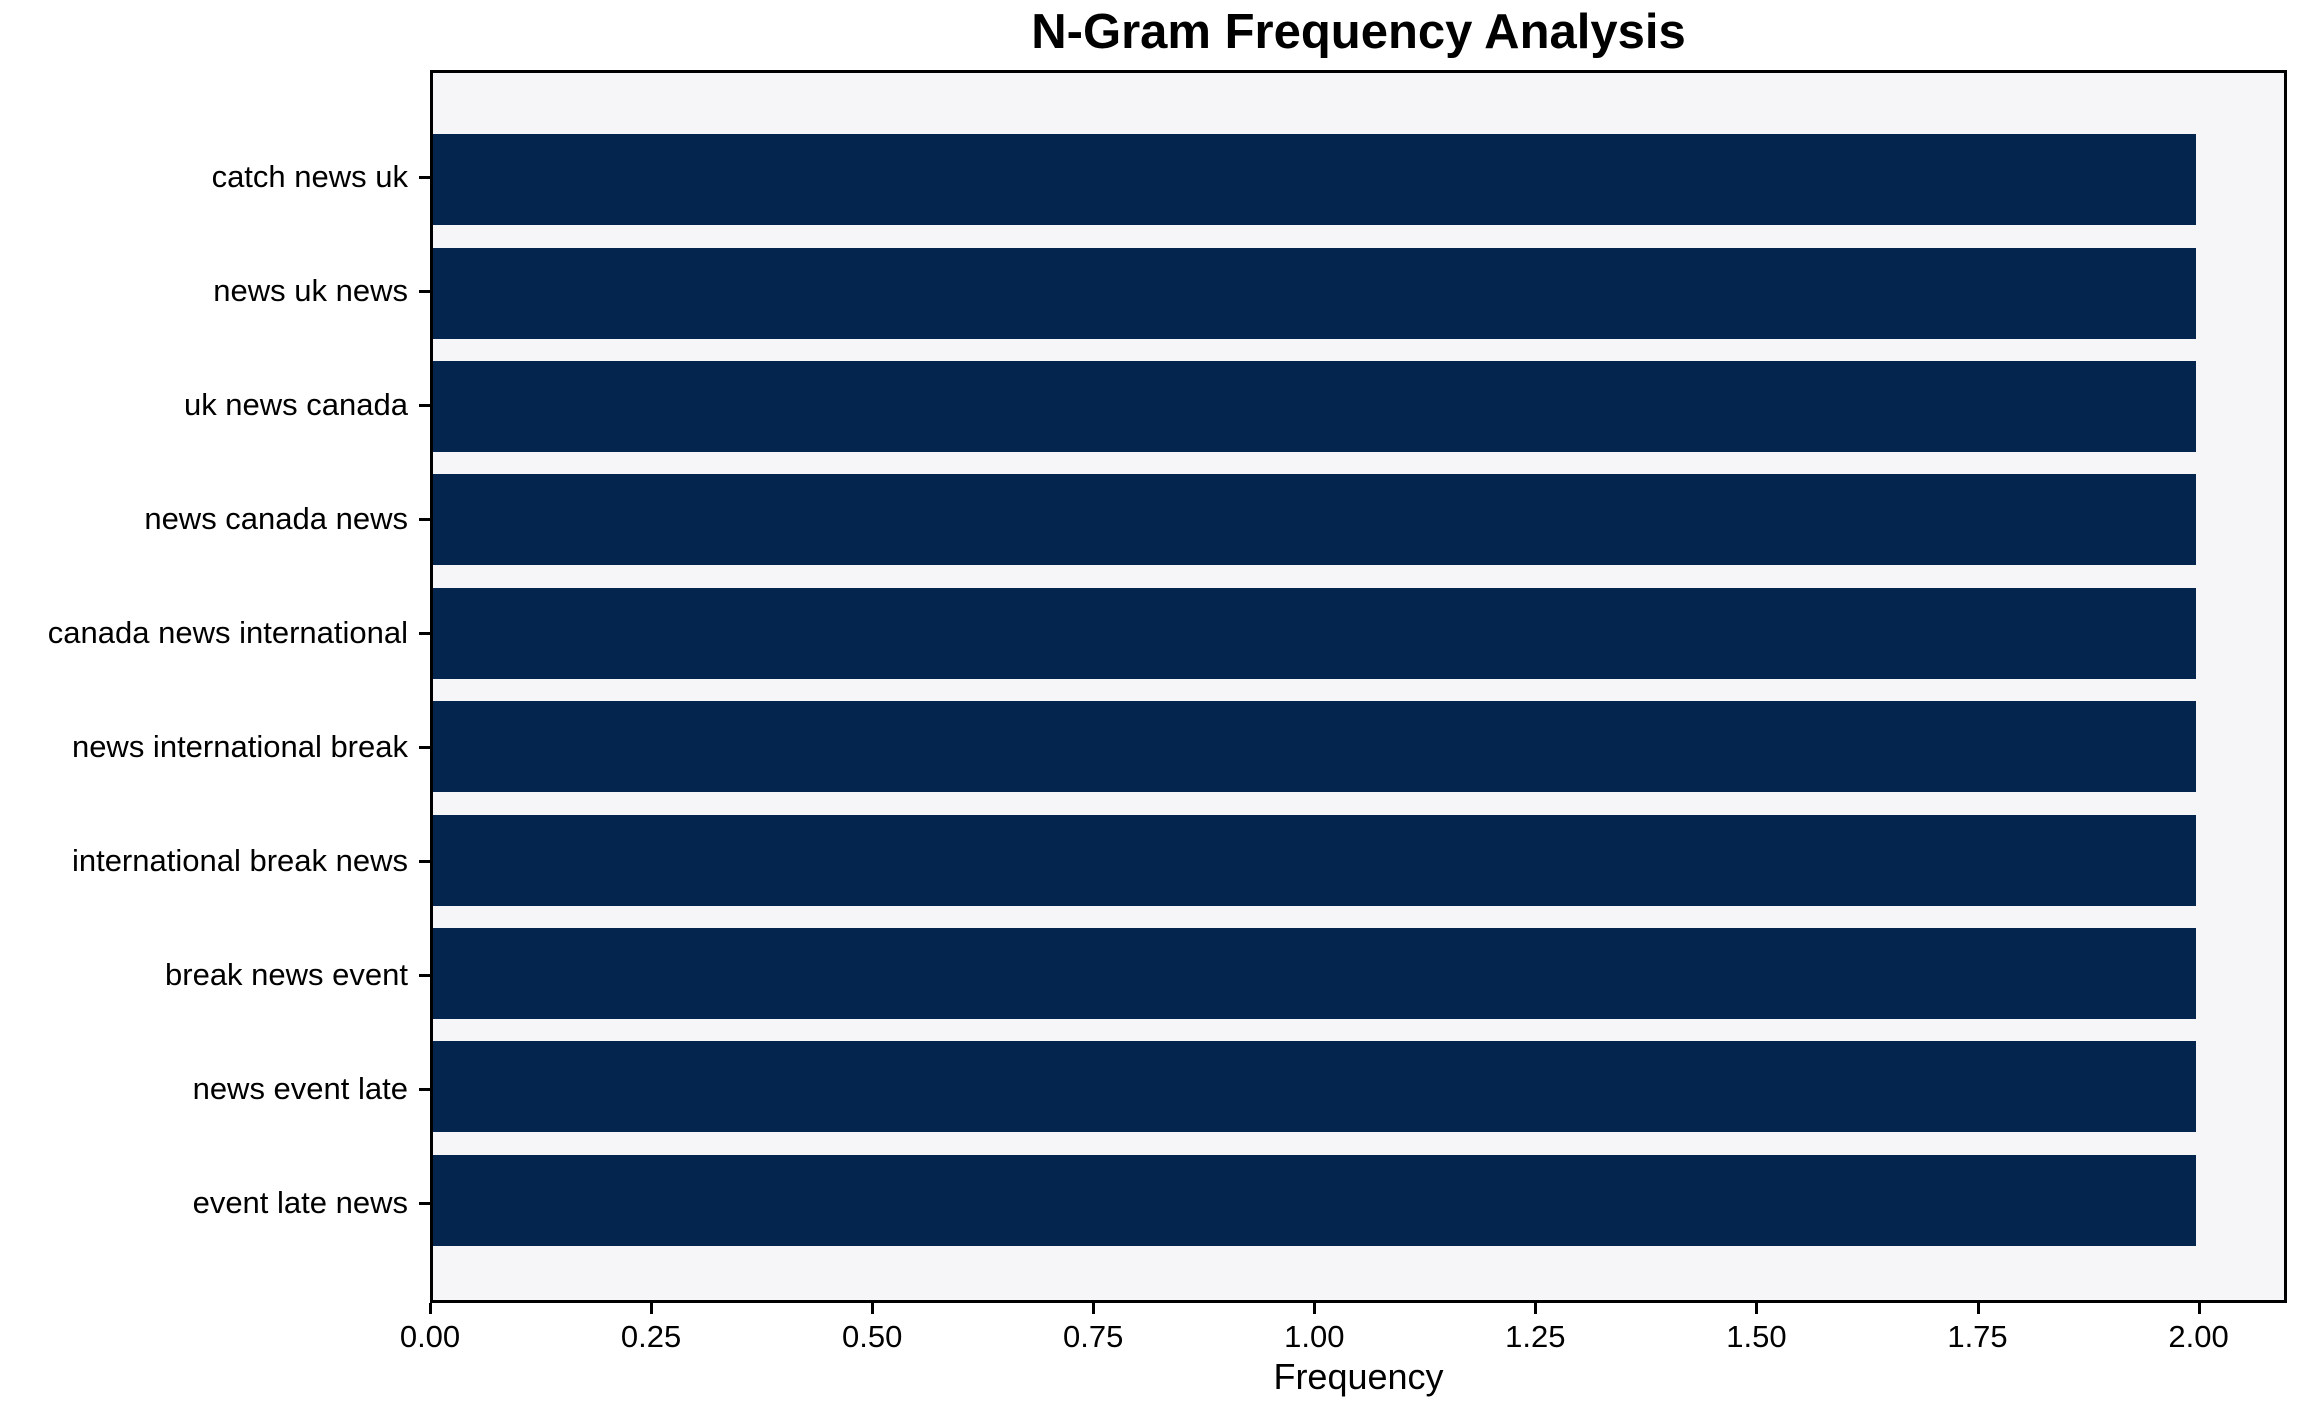 The height and width of the screenshot is (1414, 2306). Describe the element at coordinates (1358, 1376) in the screenshot. I see `x-axis-title: Frequency` at that location.